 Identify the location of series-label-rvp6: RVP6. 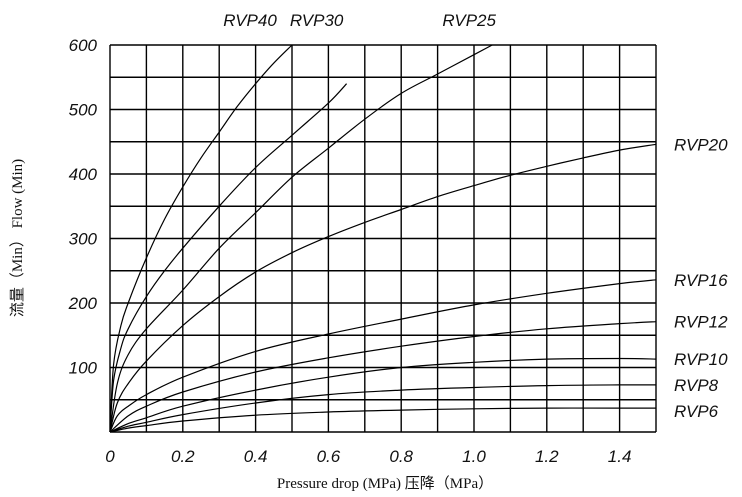
(696, 411).